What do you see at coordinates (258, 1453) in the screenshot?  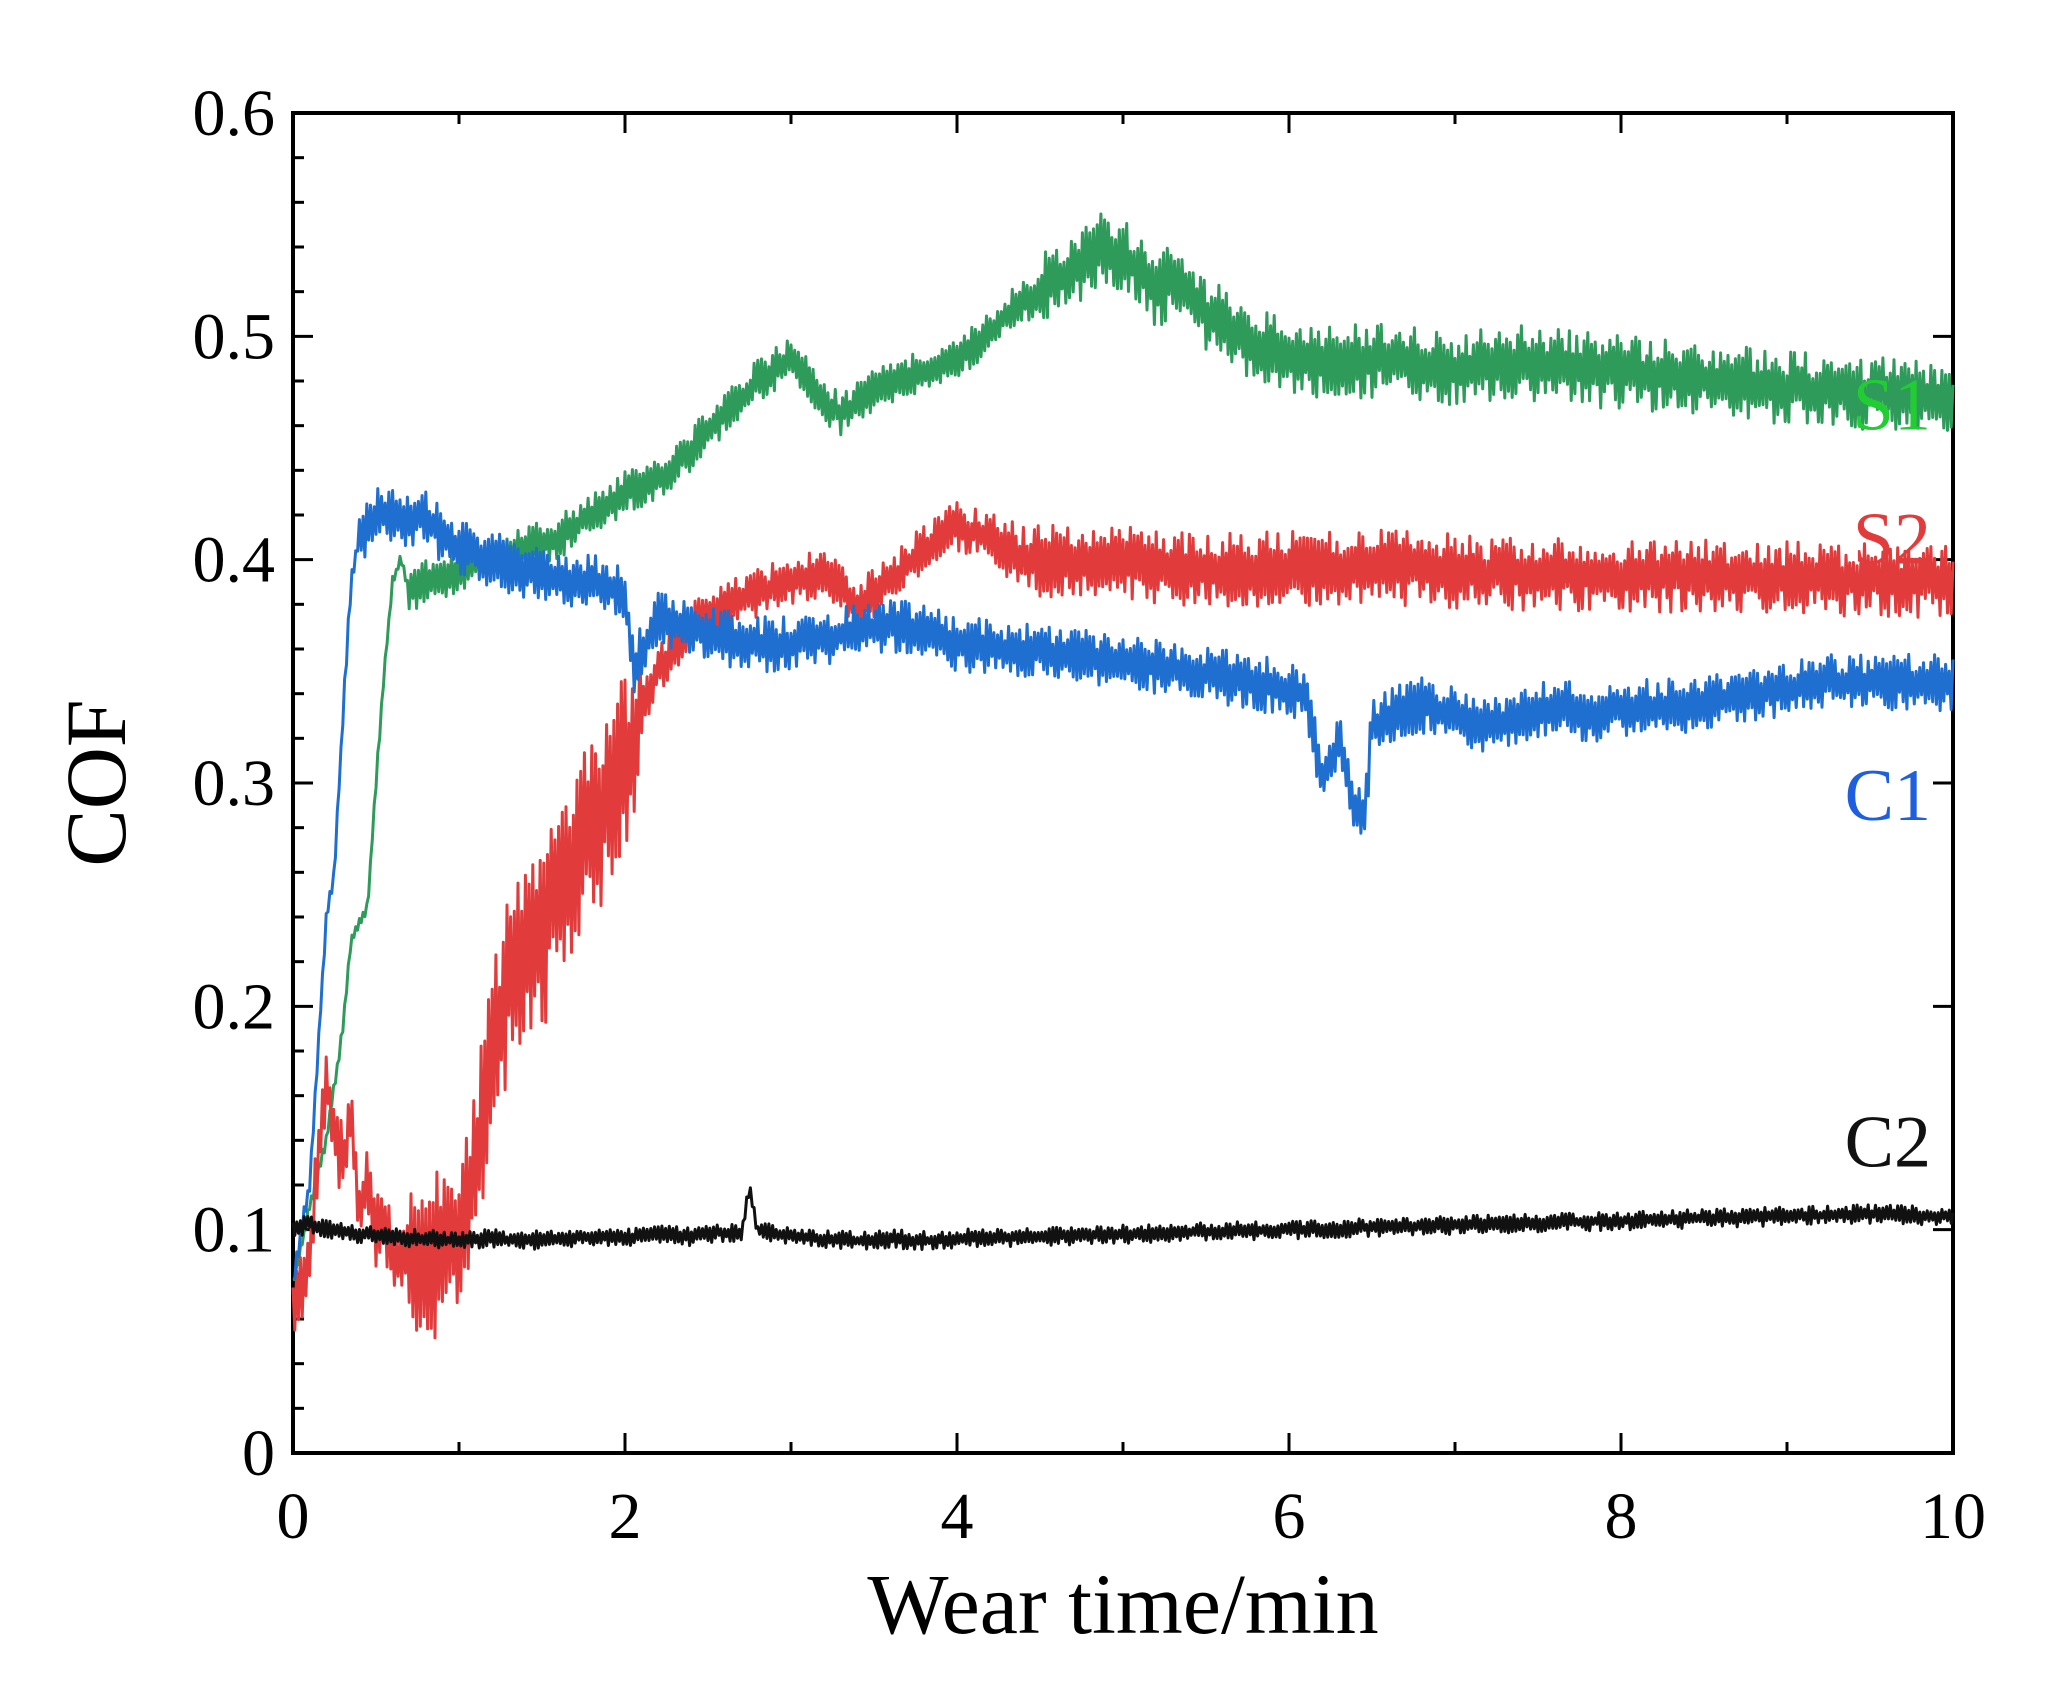 I see `y-tick-label: 0` at bounding box center [258, 1453].